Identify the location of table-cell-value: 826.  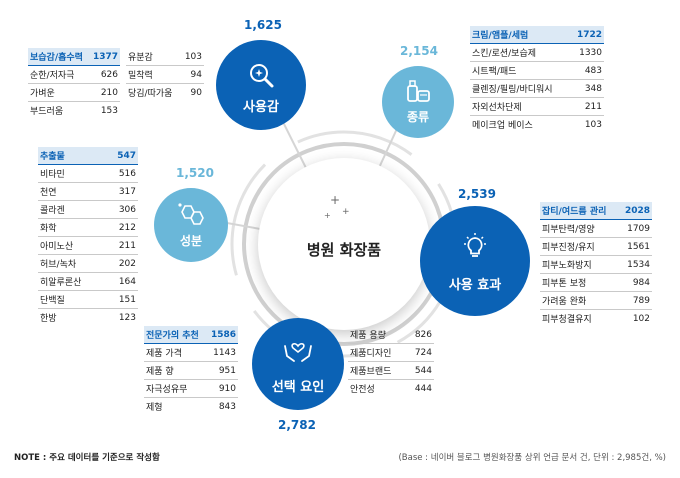
(420, 335).